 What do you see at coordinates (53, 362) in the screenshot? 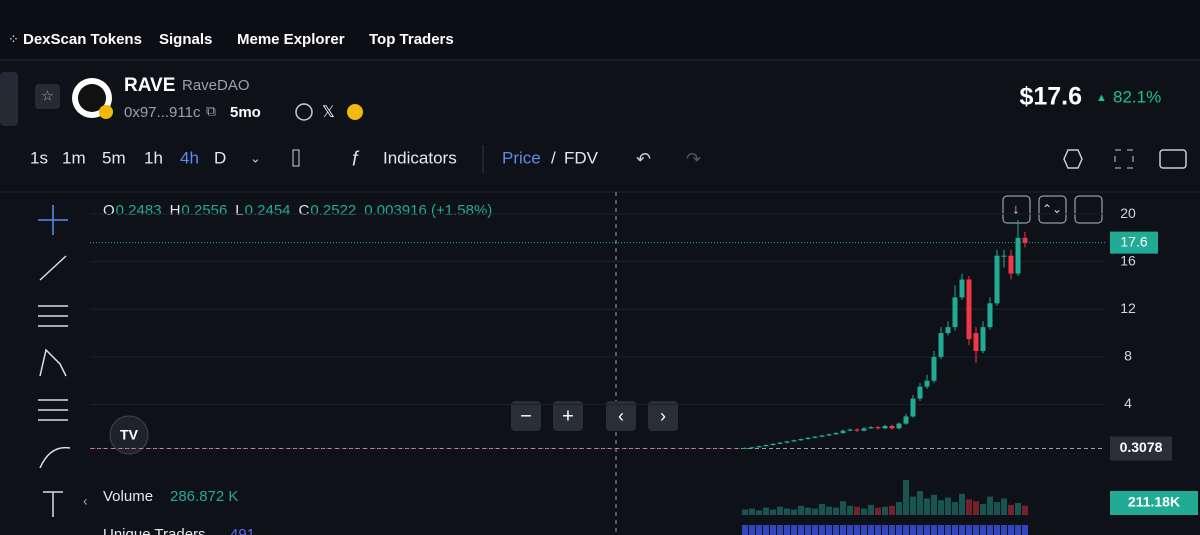
I see `pattern-tool` at bounding box center [53, 362].